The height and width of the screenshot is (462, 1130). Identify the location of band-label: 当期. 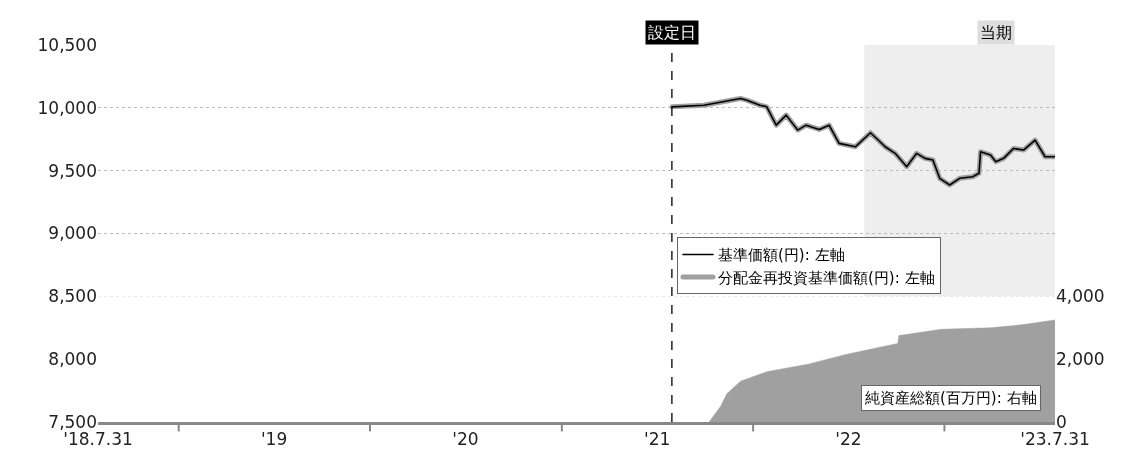
(996, 32).